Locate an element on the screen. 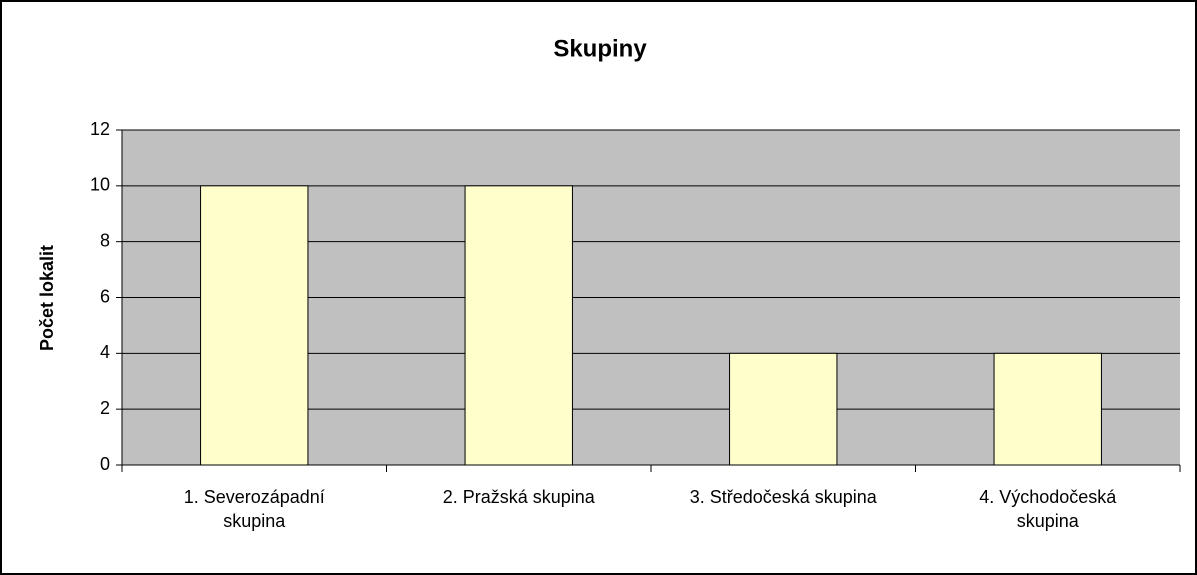  x-tick-label: 4. Východočeská skupina is located at coordinates (1048, 509).